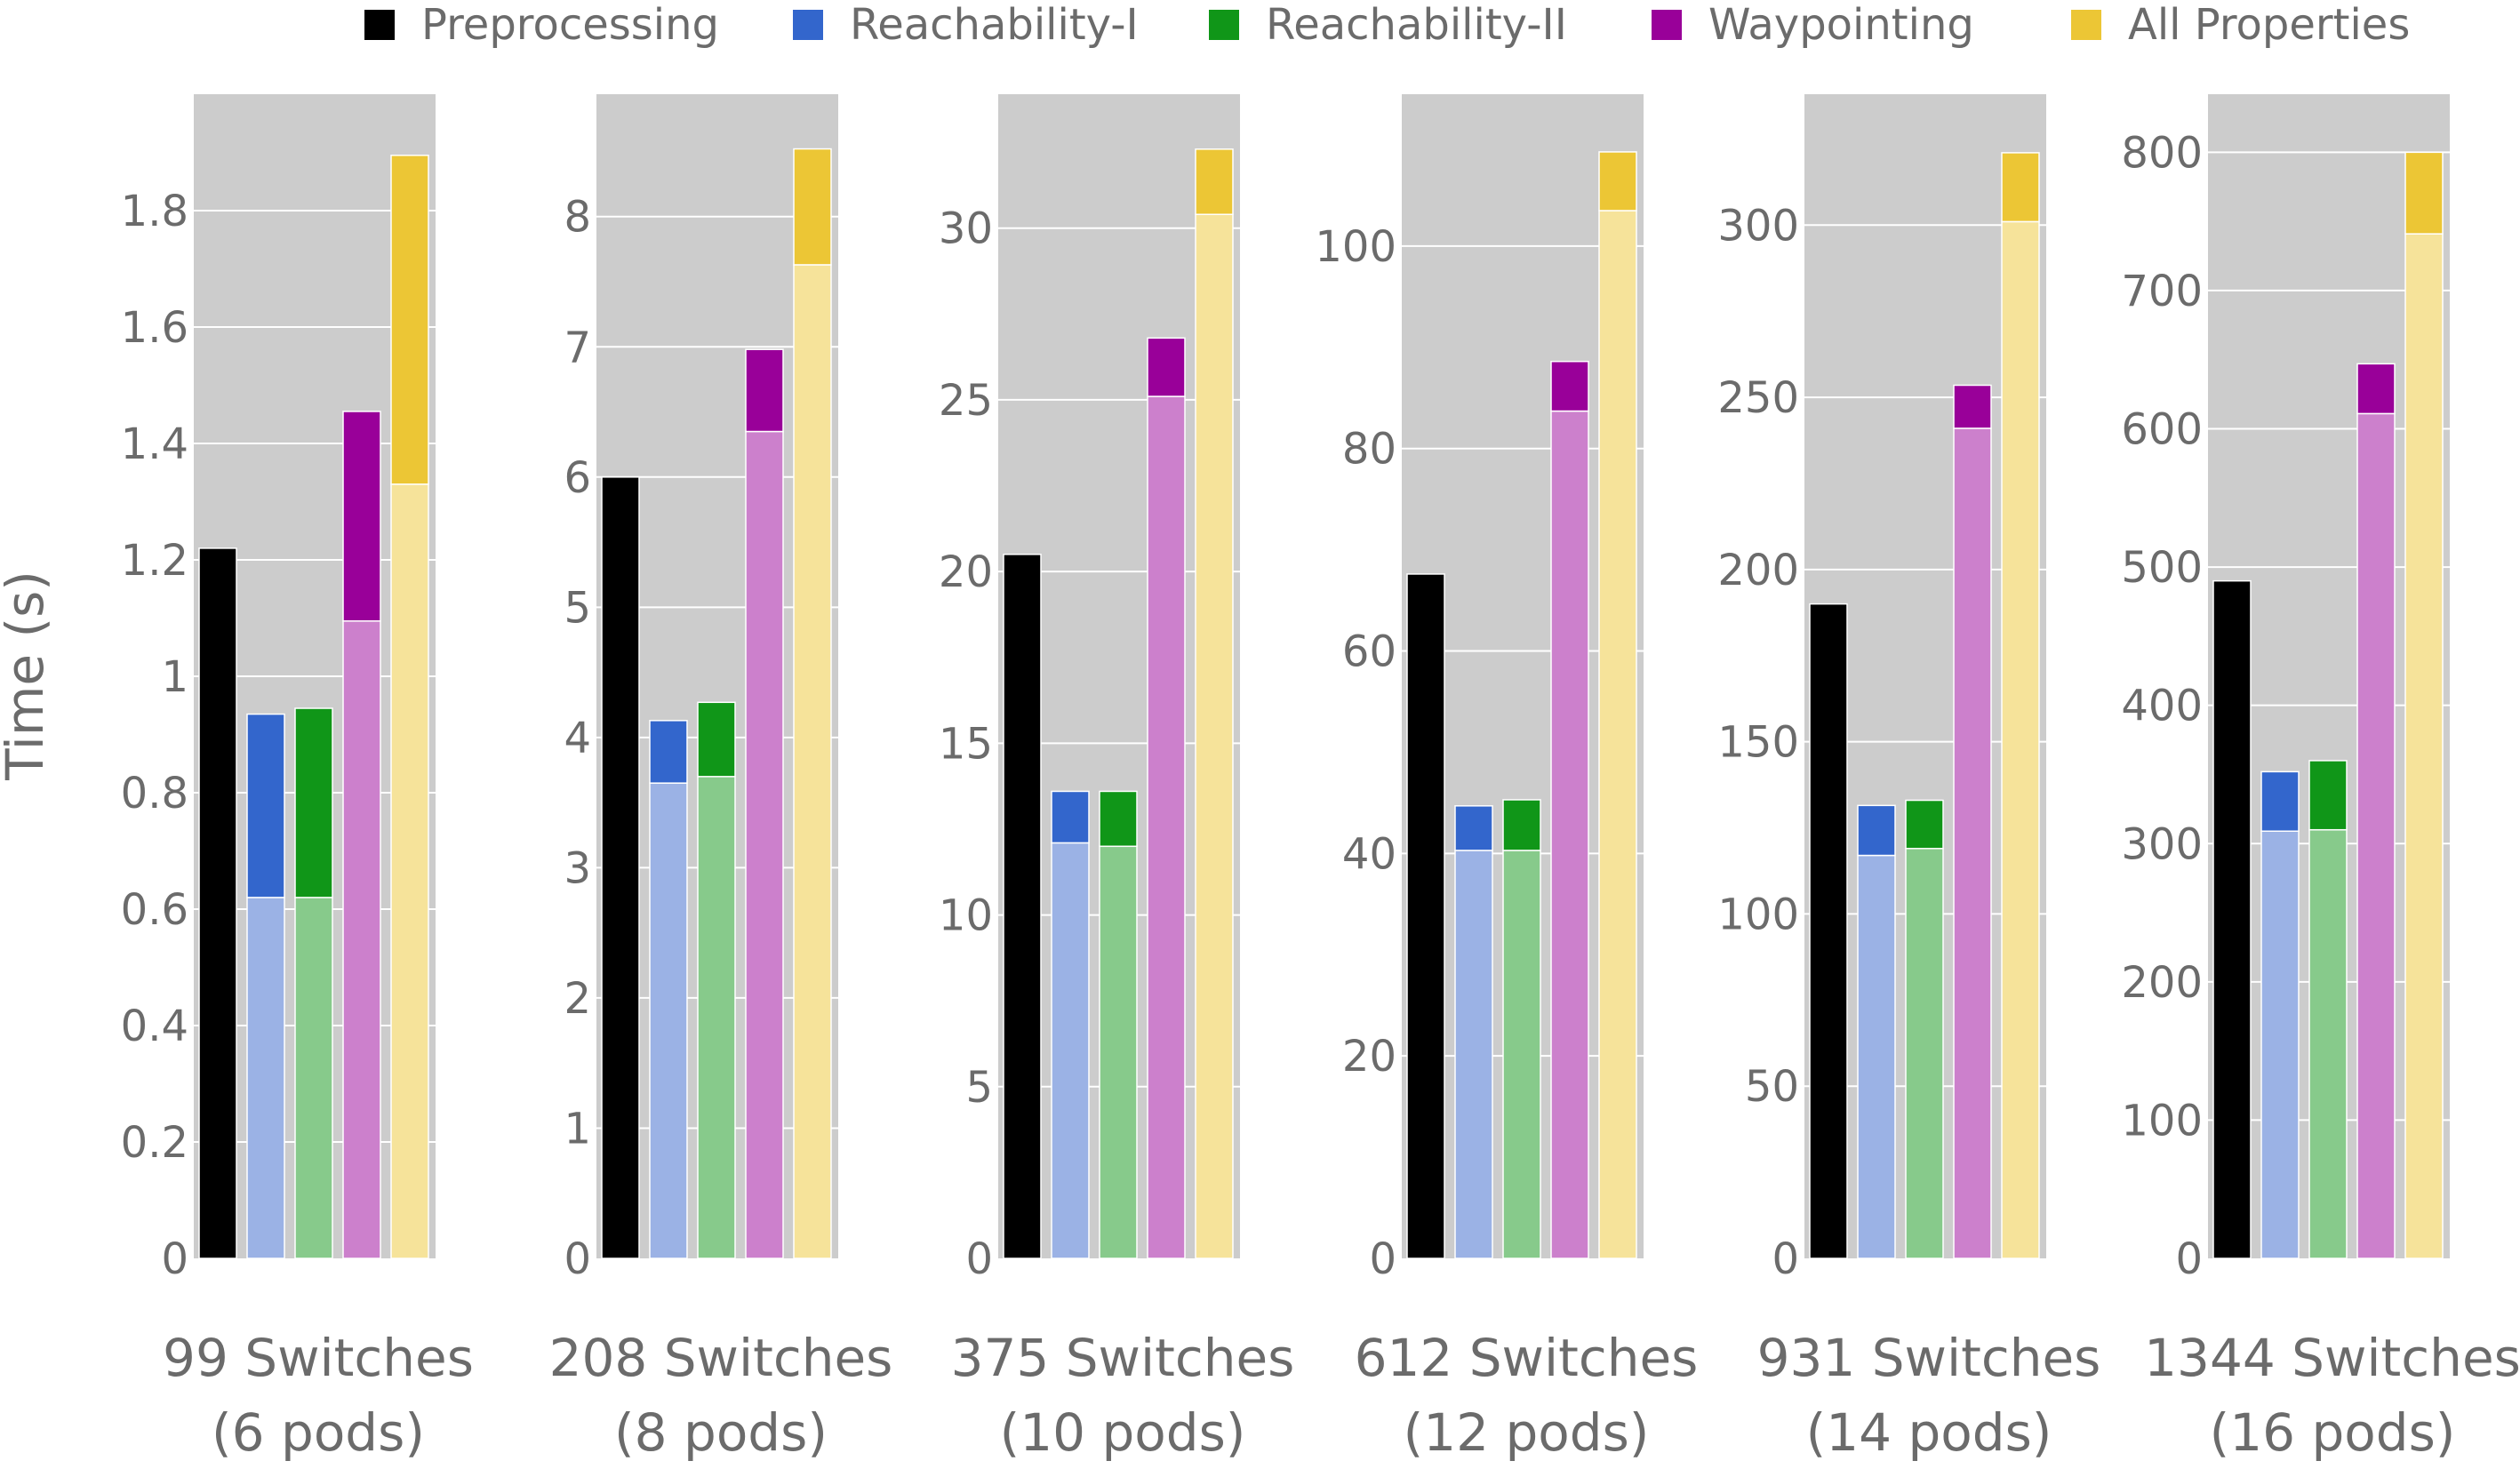 Image resolution: width=2520 pixels, height=1469 pixels. I want to click on legend-label: Preprocessing, so click(570, 25).